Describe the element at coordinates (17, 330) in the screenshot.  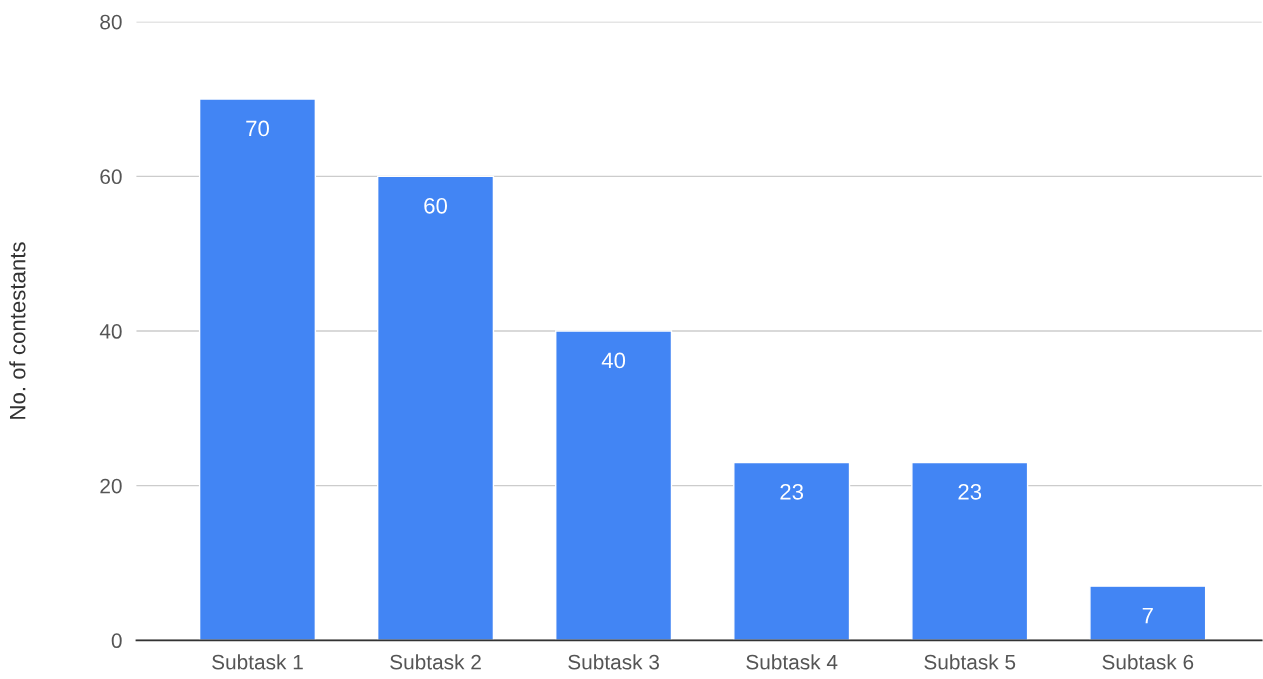
I see `y-axis-title: No. of contestants` at that location.